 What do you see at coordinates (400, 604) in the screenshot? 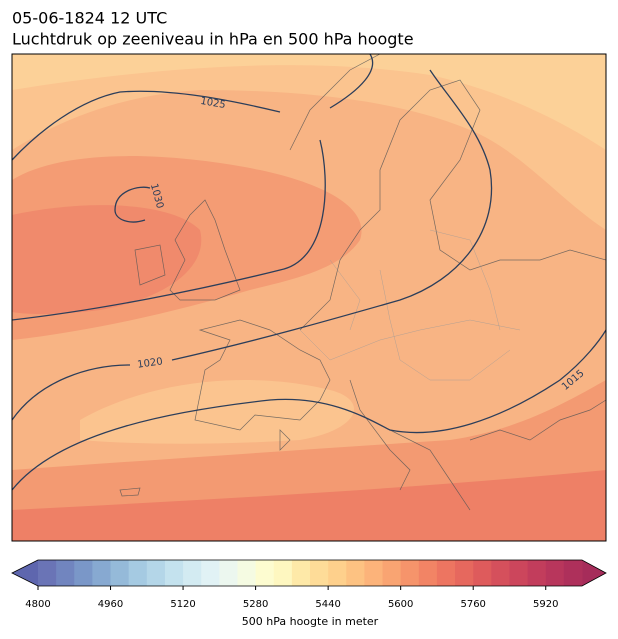
I see `colorbar-tick-label: 5600` at bounding box center [400, 604].